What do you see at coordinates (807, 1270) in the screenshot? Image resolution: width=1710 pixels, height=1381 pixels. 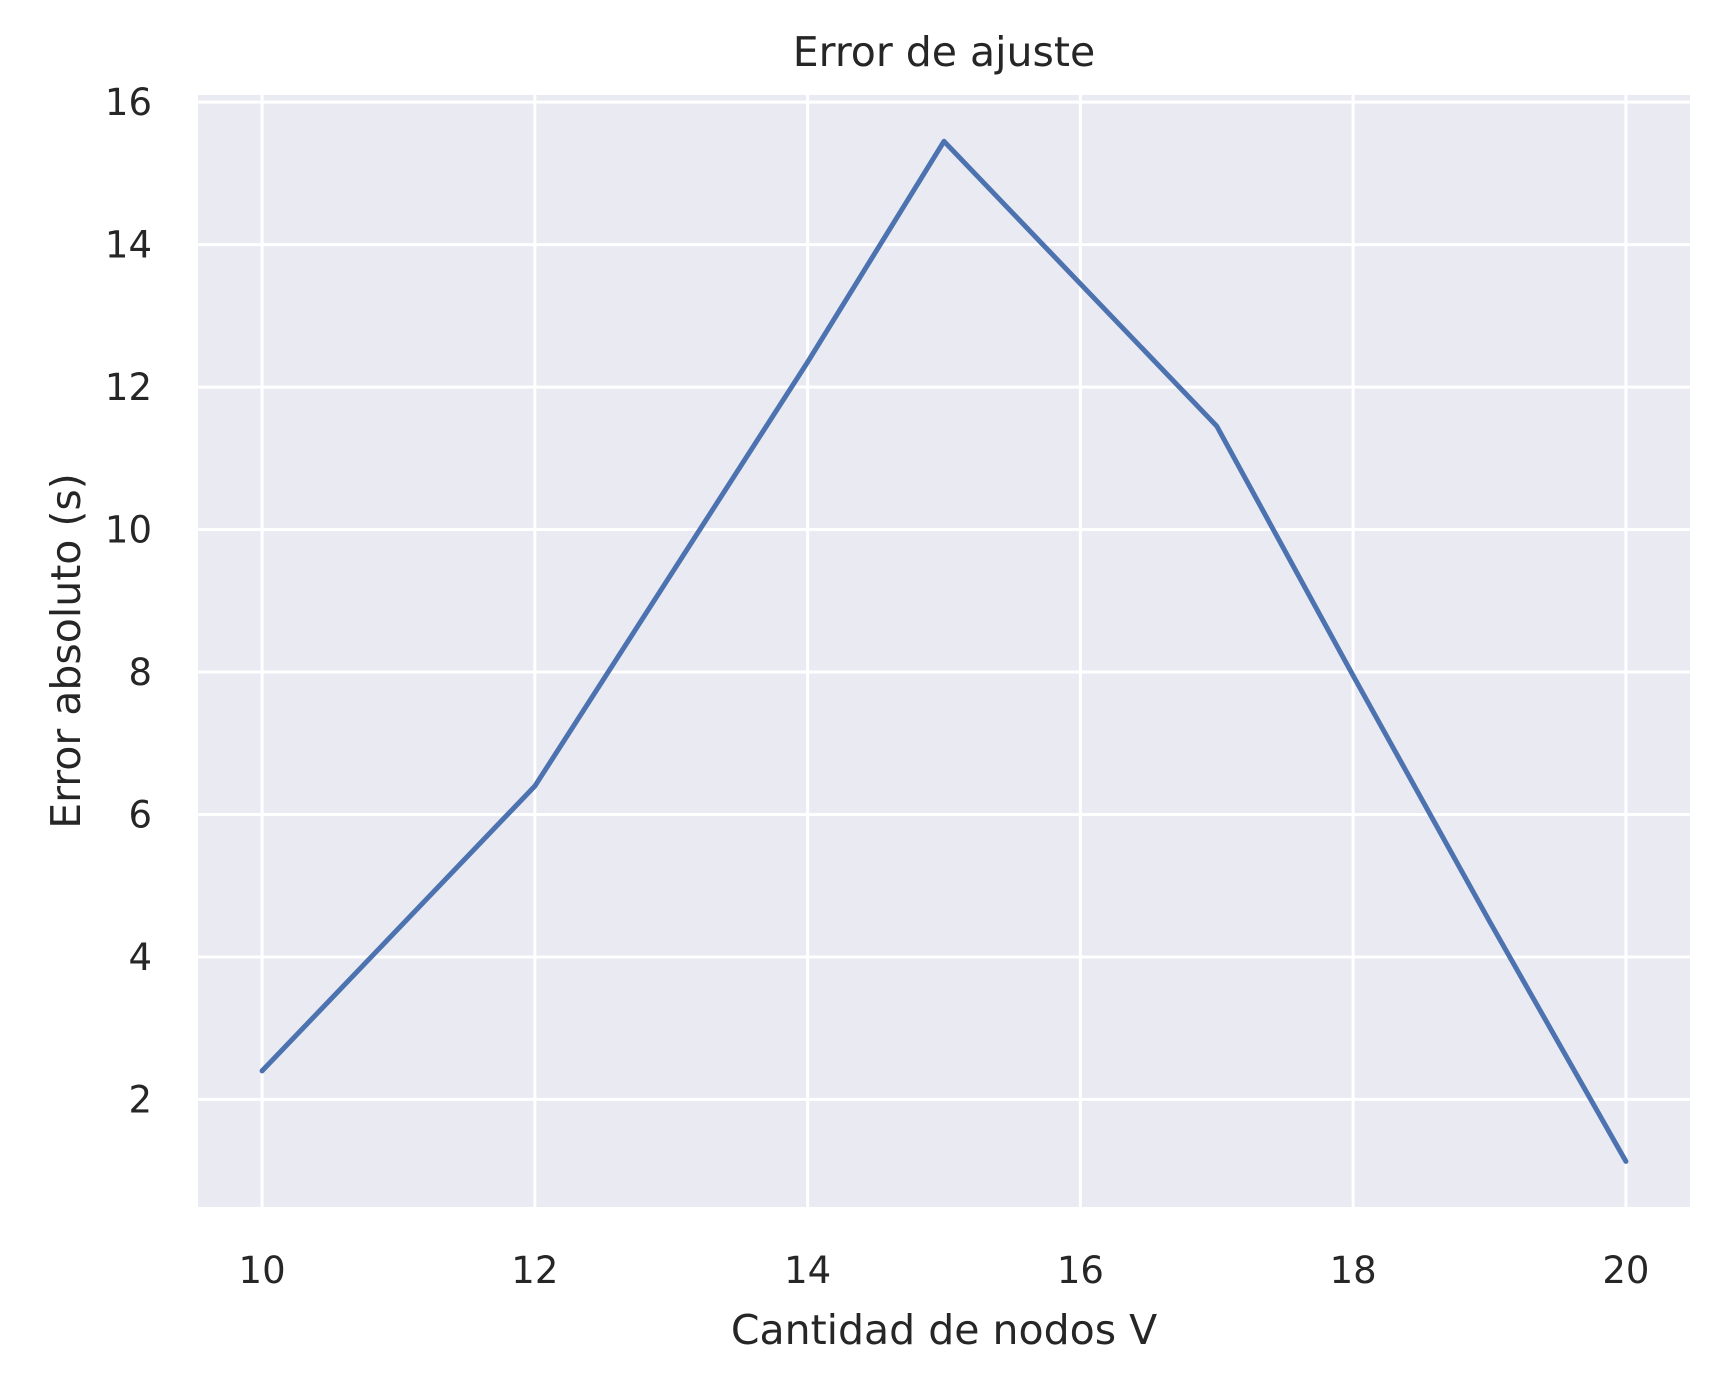 I see `x-tick-label: 14` at bounding box center [807, 1270].